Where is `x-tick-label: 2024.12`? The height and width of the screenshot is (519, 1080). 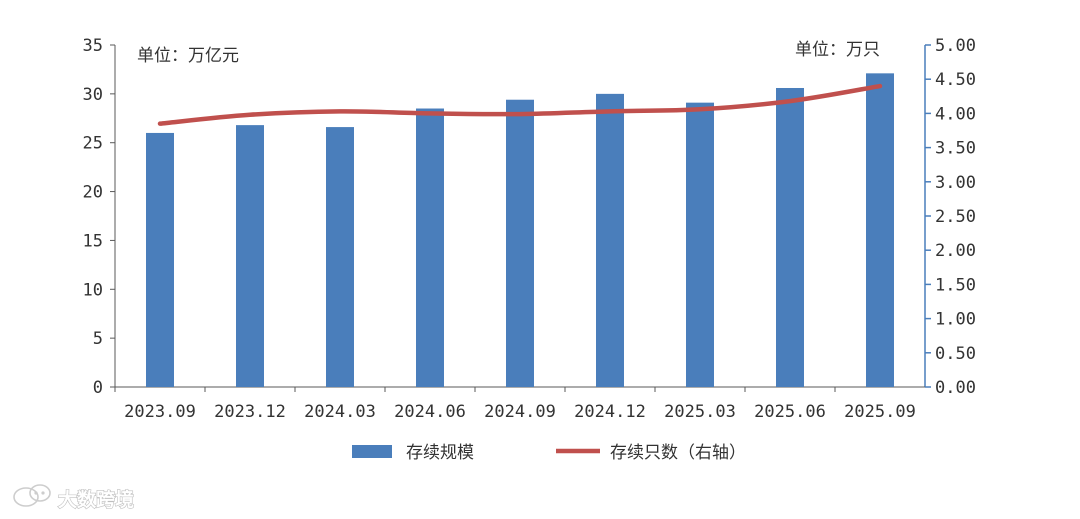 x-tick-label: 2024.12 is located at coordinates (610, 412).